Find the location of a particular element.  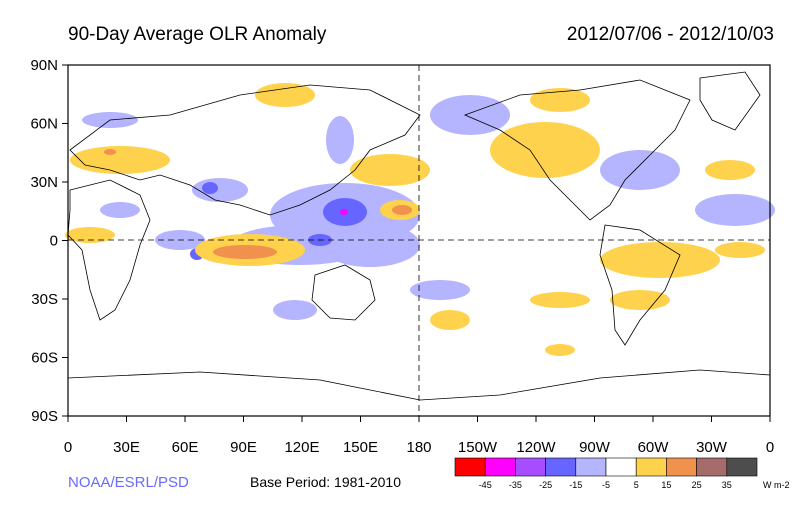

x-tick-label: 60E is located at coordinates (185, 447).